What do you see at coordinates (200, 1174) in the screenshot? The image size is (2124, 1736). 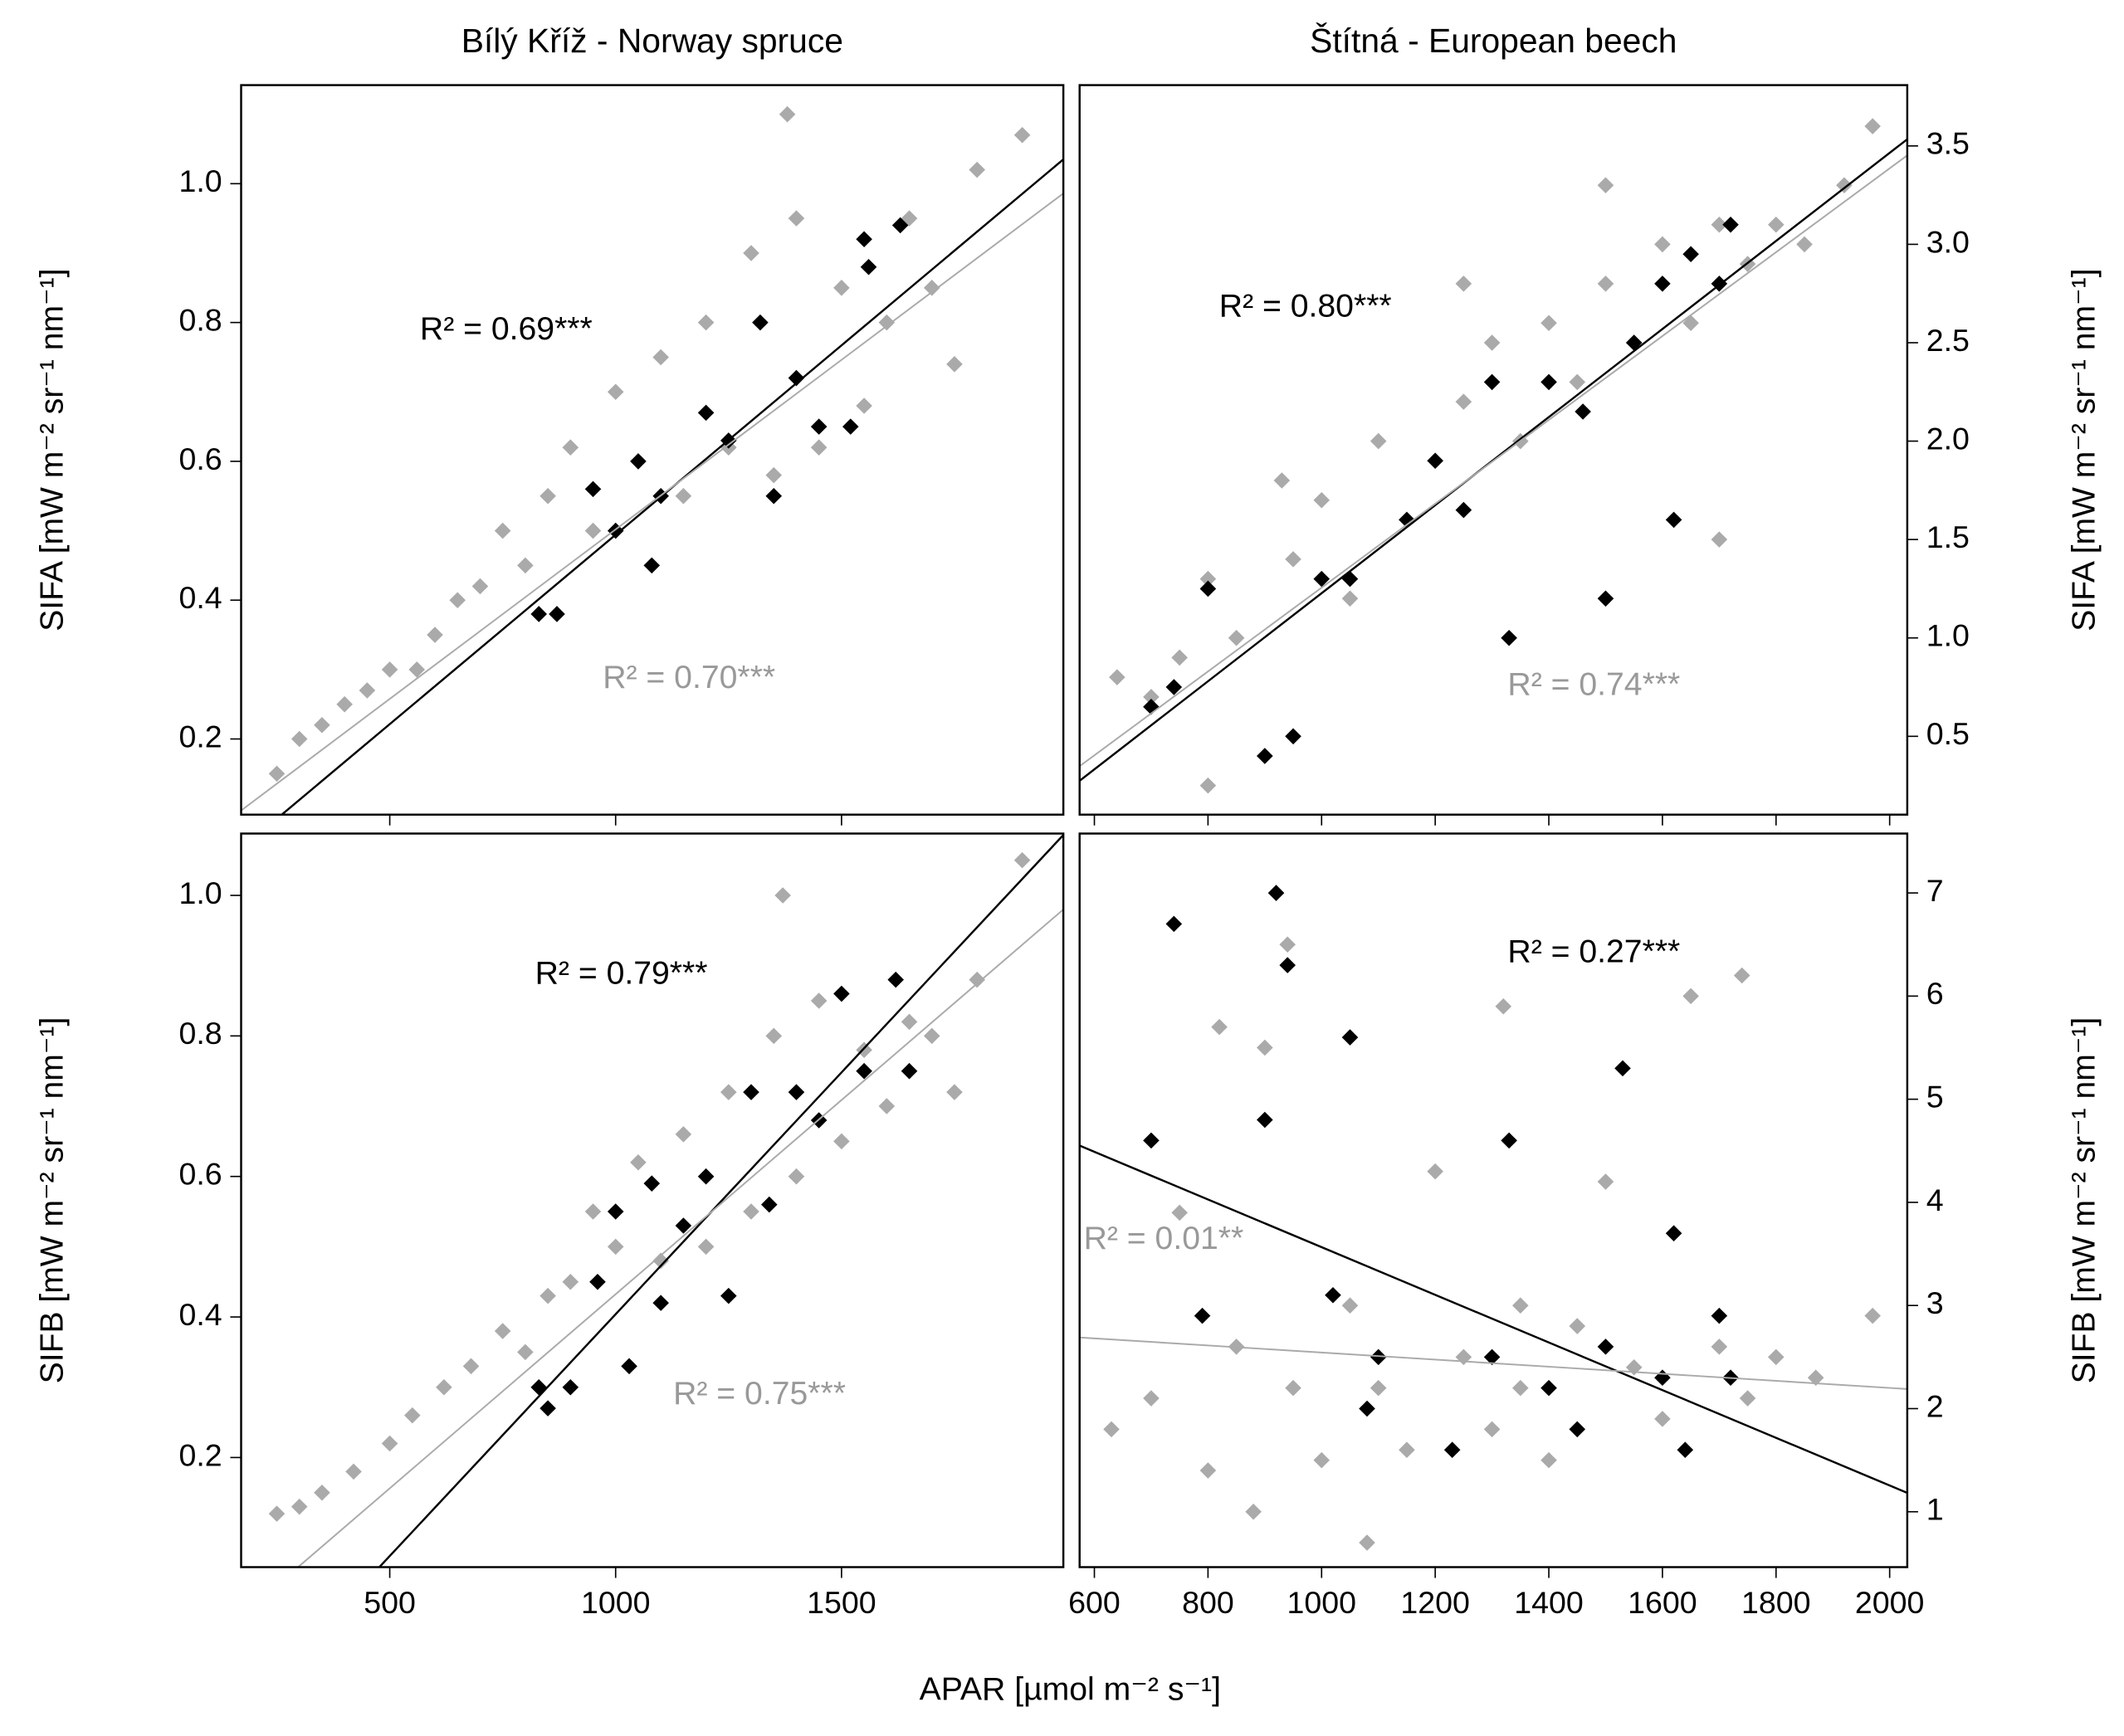 I see `y-tick-label: 0.6` at bounding box center [200, 1174].